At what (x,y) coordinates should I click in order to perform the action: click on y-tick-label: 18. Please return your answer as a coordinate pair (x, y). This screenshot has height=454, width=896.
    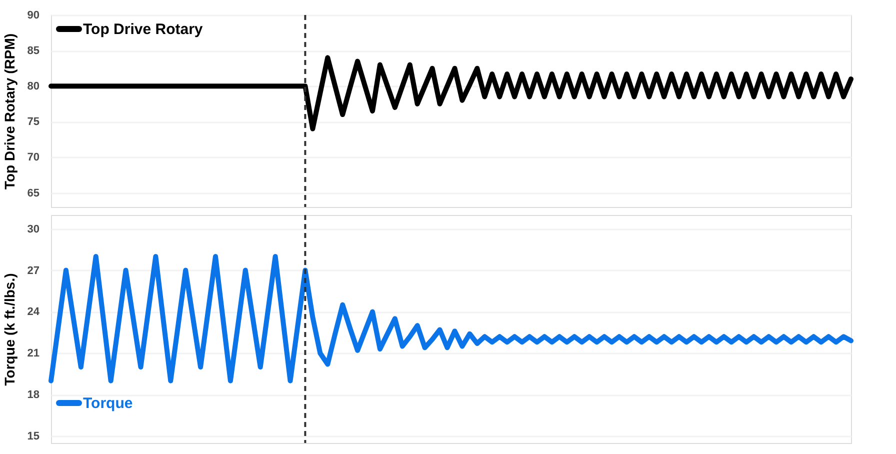
    Looking at the image, I should click on (33, 395).